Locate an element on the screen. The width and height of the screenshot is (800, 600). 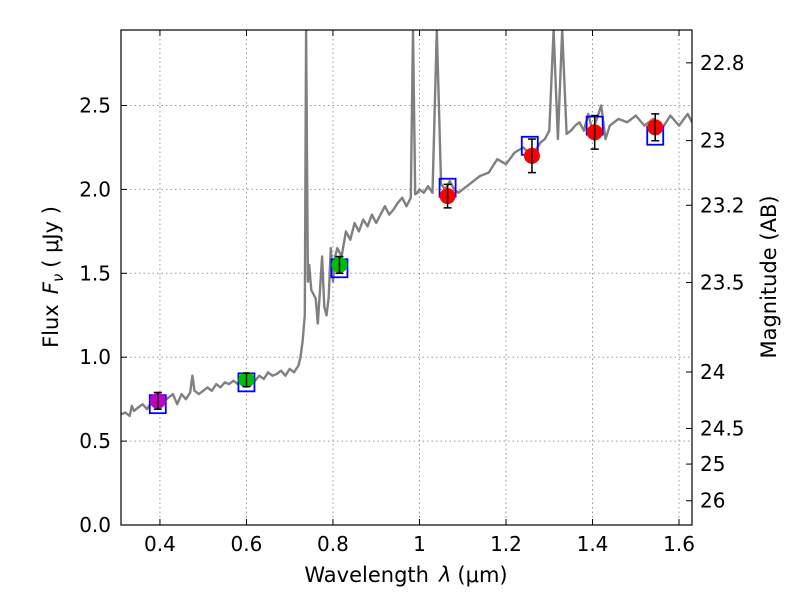
mag-tick-label: 23 is located at coordinates (712, 141).